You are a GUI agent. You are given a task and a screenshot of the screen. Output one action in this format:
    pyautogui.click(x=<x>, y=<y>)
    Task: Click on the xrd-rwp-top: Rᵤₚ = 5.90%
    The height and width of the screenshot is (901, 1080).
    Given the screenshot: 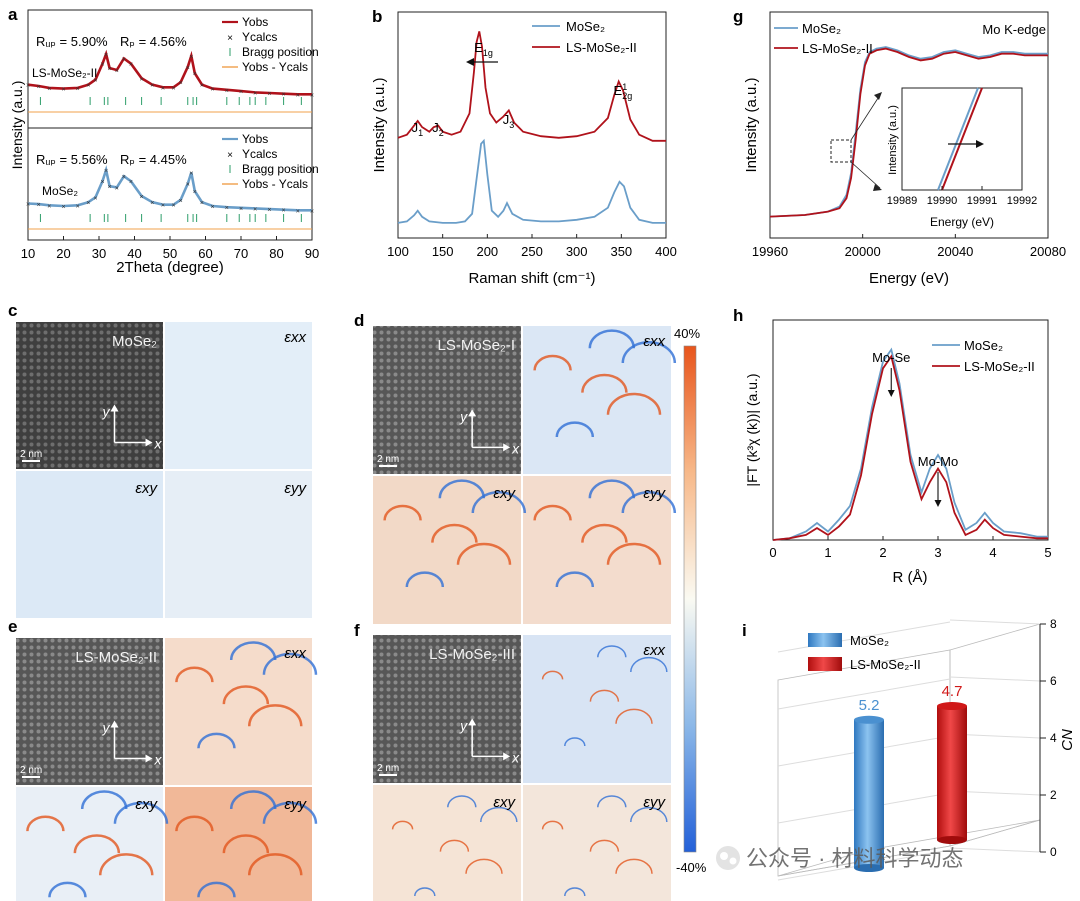 What is the action you would take?
    pyautogui.click(x=72, y=41)
    